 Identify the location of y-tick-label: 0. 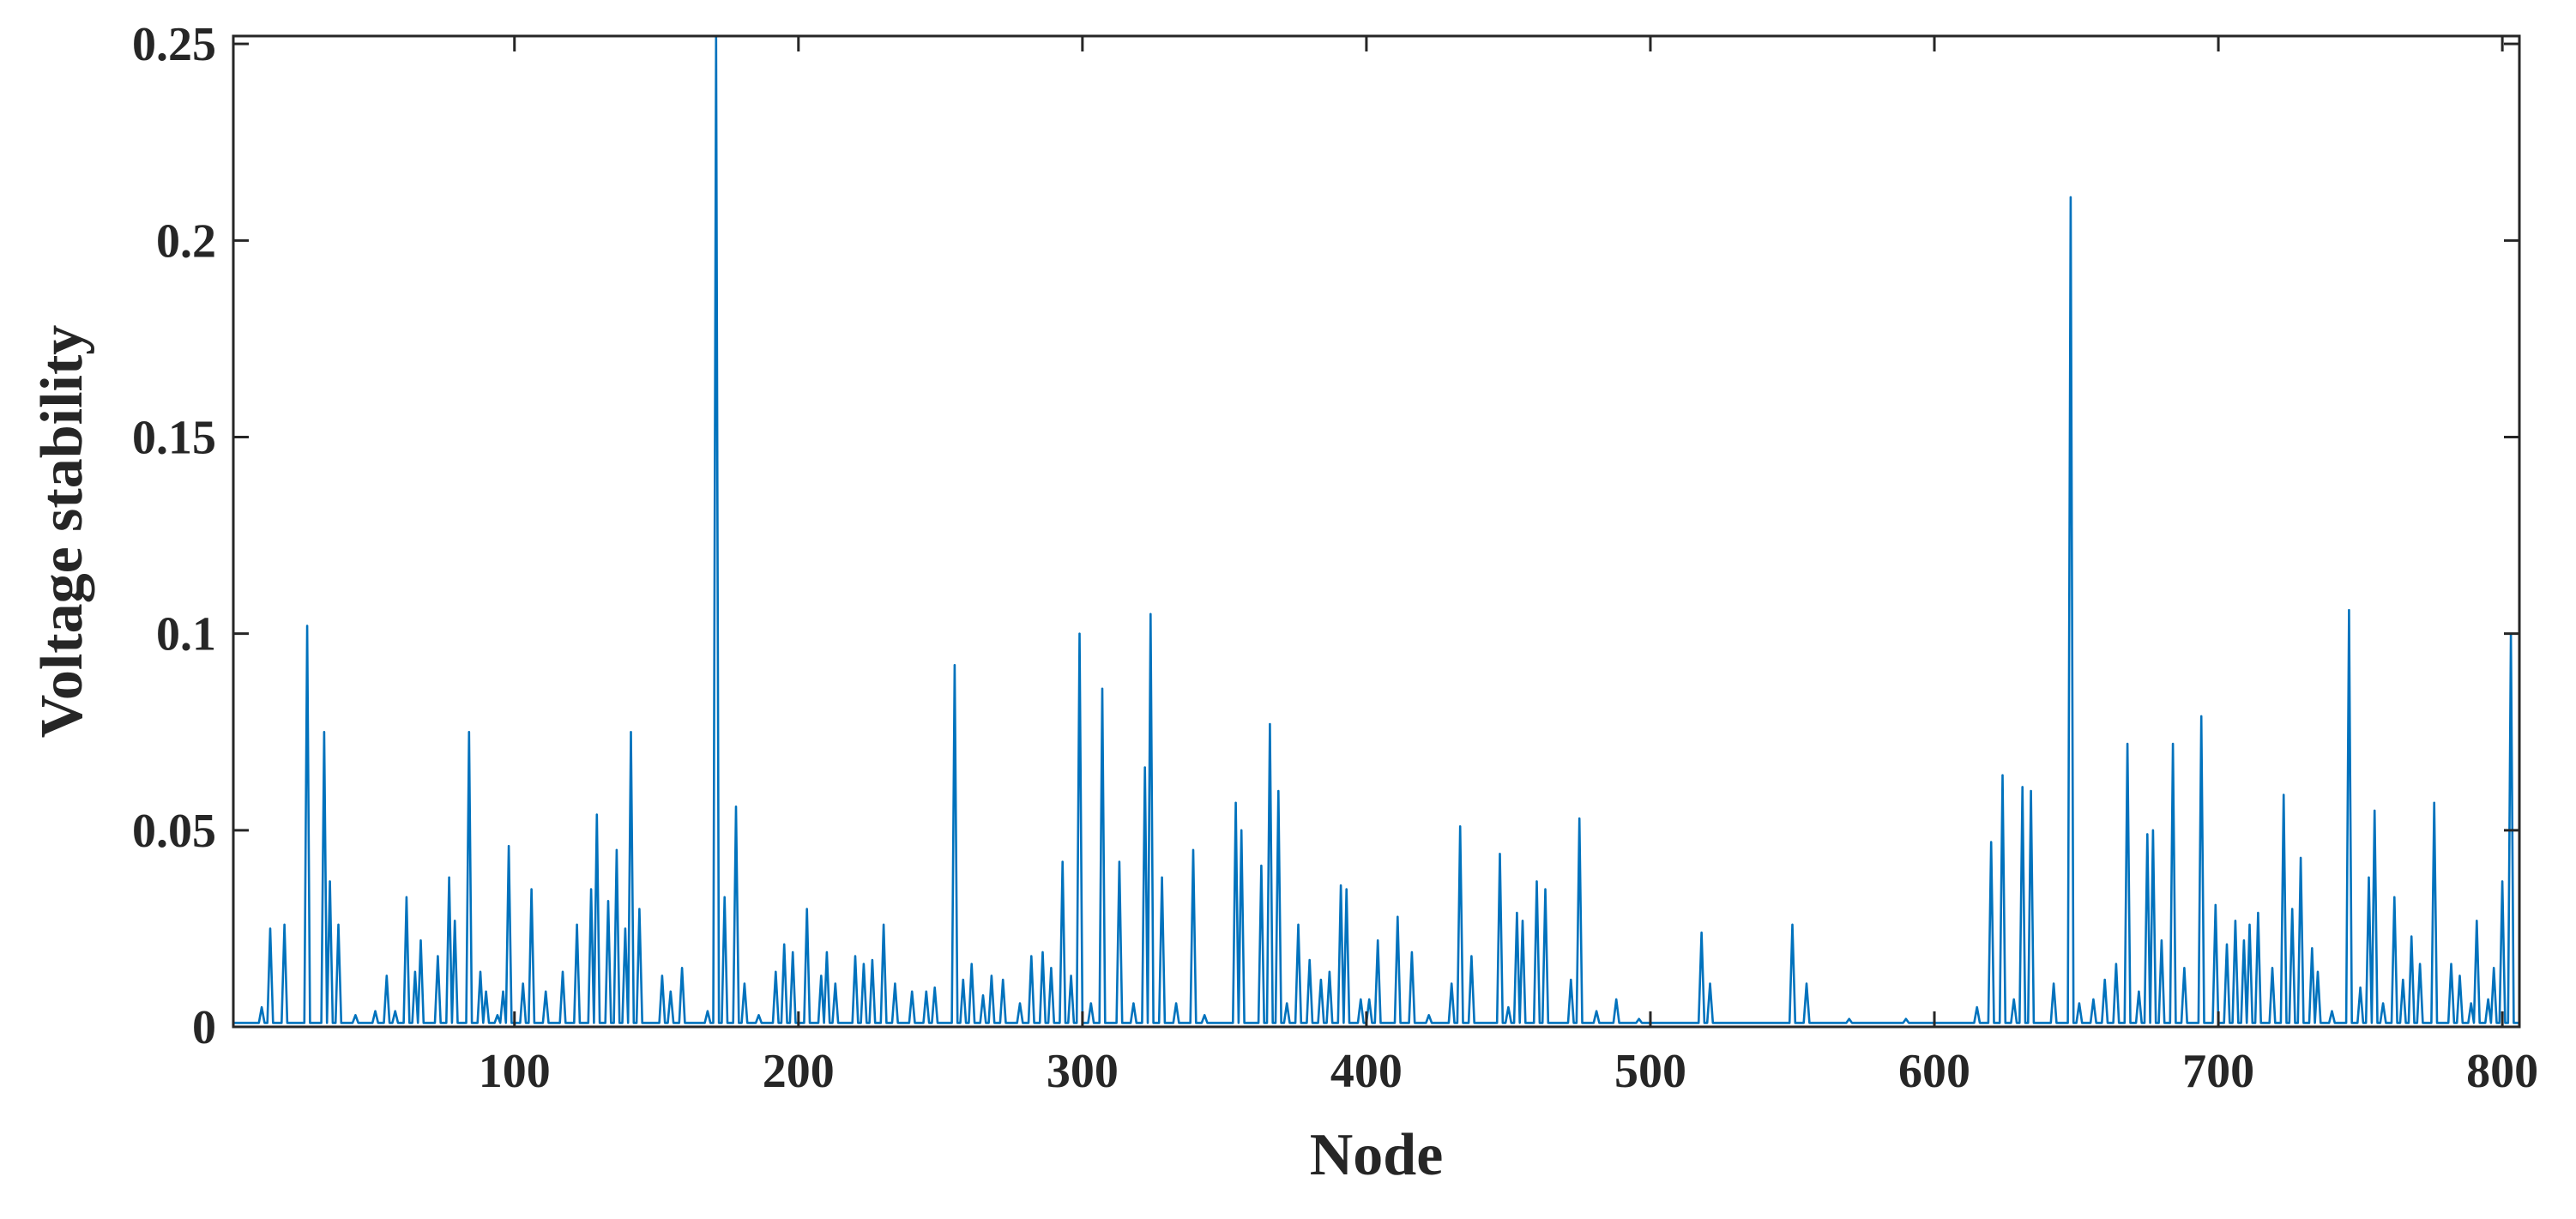
(204, 1027).